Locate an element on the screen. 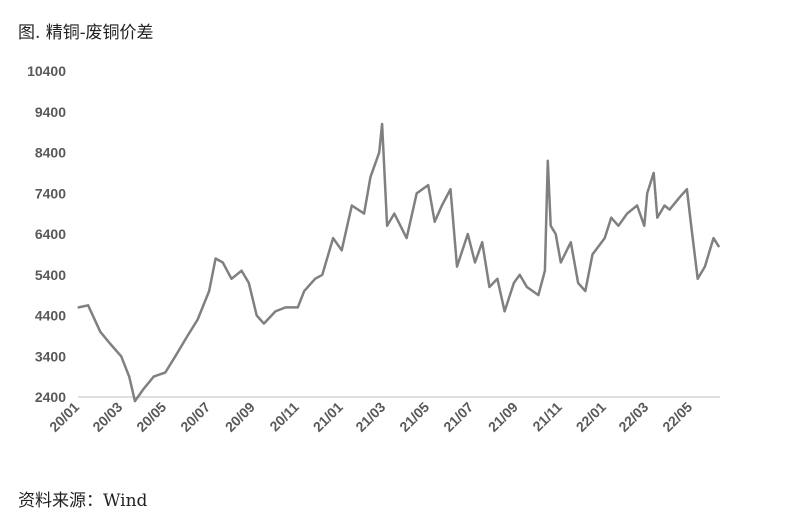  y-tick-label: 8400 is located at coordinates (50, 153).